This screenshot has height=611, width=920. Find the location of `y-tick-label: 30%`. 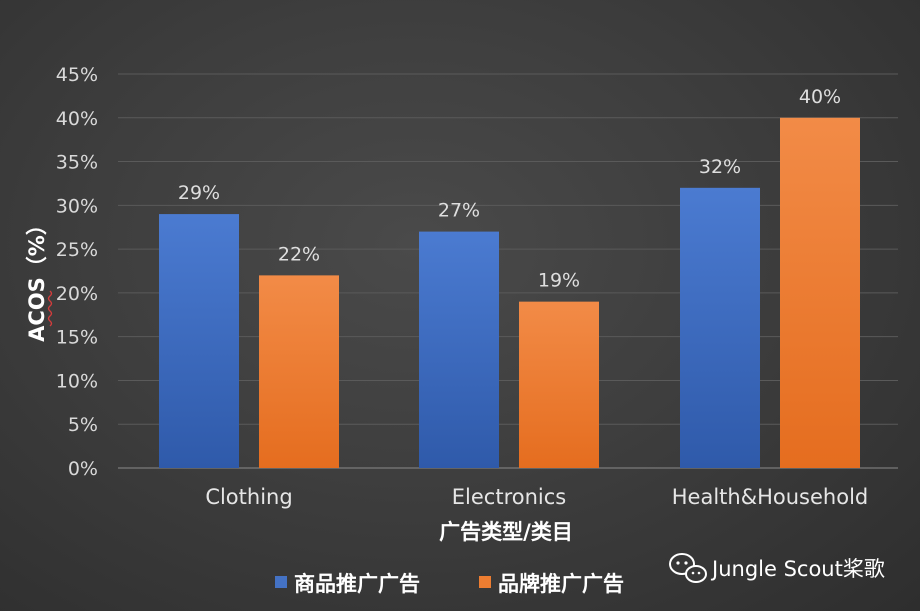

y-tick-label: 30% is located at coordinates (77, 206).